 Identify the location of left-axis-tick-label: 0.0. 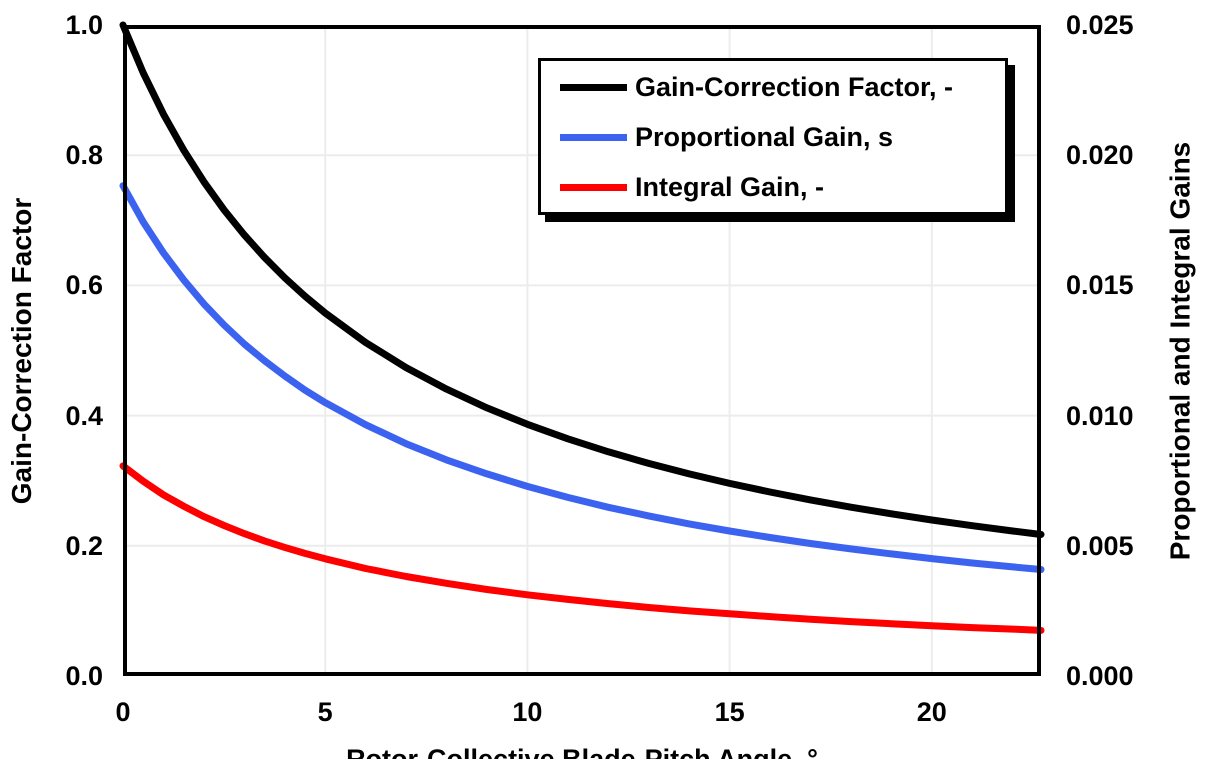
(84, 676).